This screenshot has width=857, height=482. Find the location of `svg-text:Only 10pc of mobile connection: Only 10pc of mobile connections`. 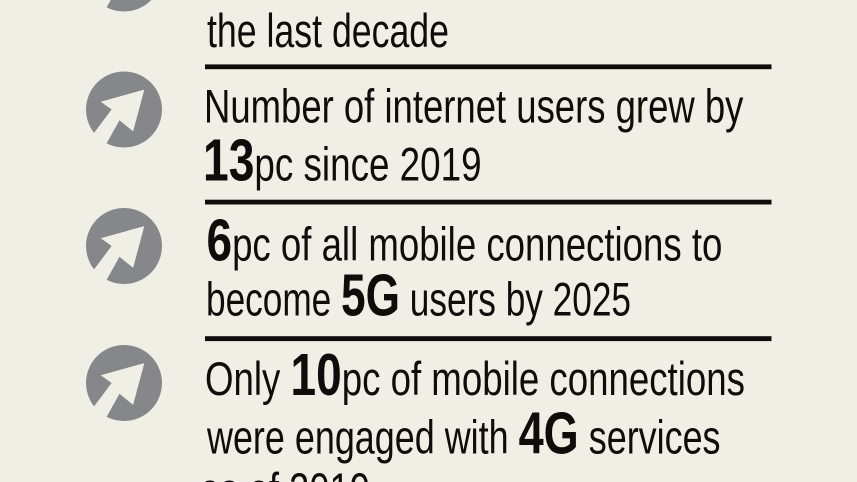

svg-text:Only 10pc of mobile connection: Only 10pc of mobile connections is located at coordinates (475, 375).